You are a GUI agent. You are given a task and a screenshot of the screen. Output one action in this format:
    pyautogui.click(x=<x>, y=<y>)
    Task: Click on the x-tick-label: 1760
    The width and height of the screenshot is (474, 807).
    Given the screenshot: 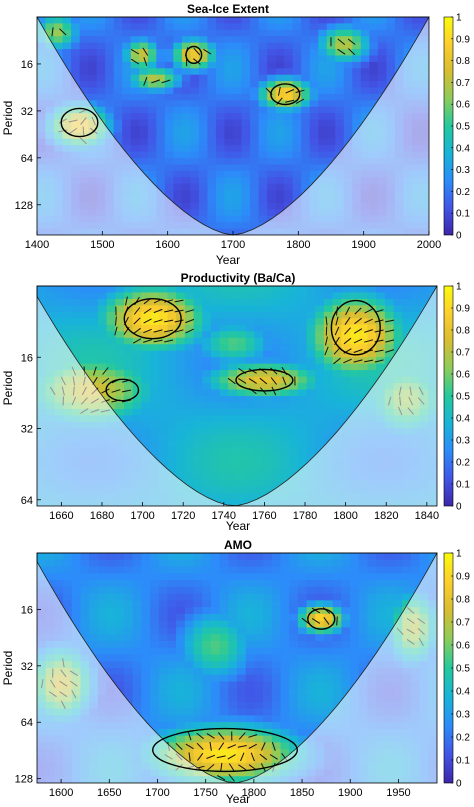 What is the action you would take?
    pyautogui.click(x=264, y=516)
    